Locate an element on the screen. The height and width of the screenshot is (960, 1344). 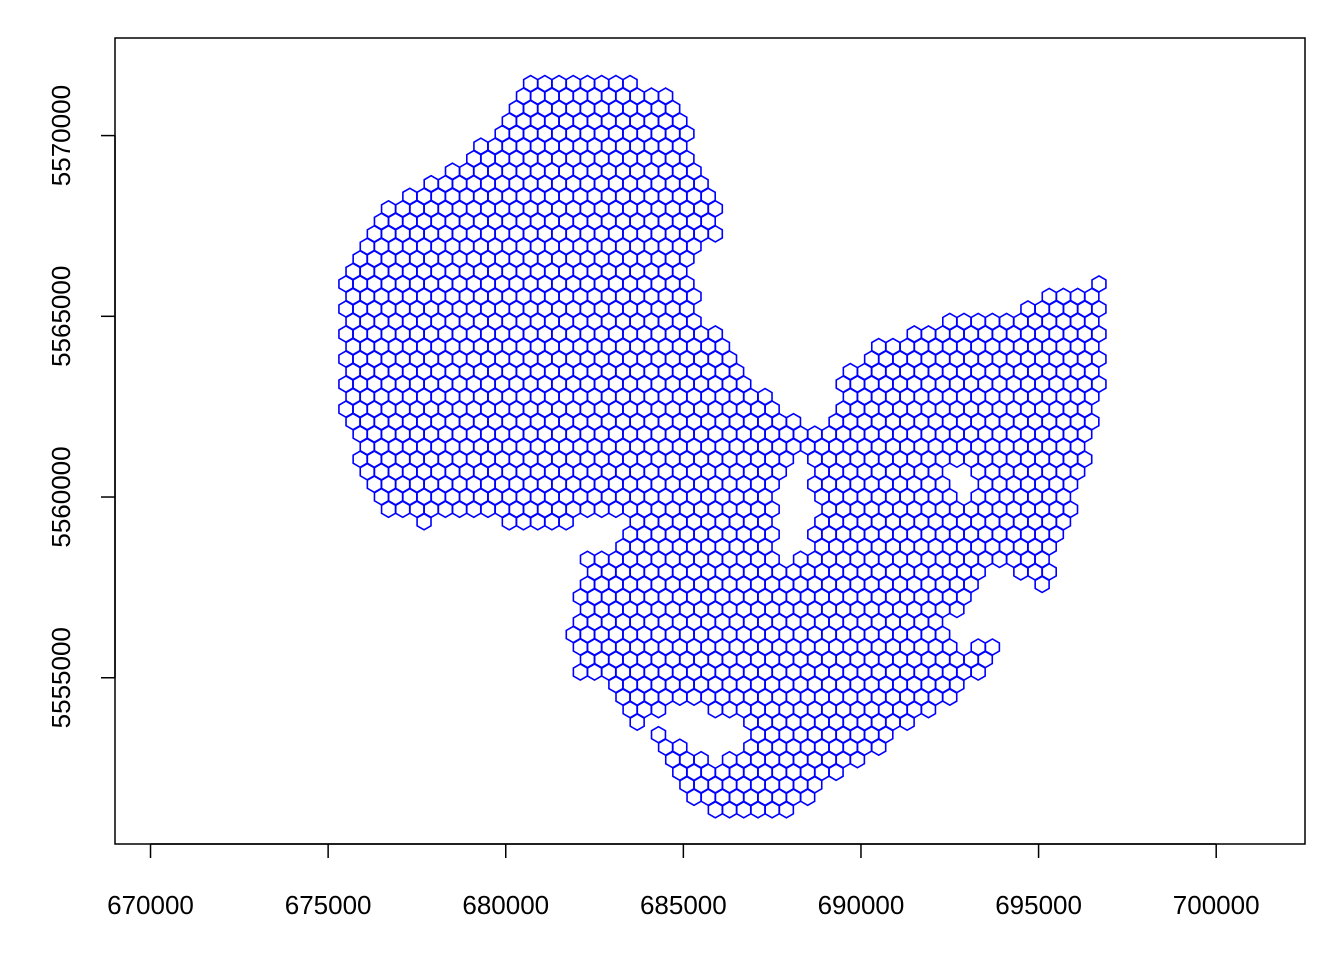
y-tick-label: 5560000 is located at coordinates (61, 496).